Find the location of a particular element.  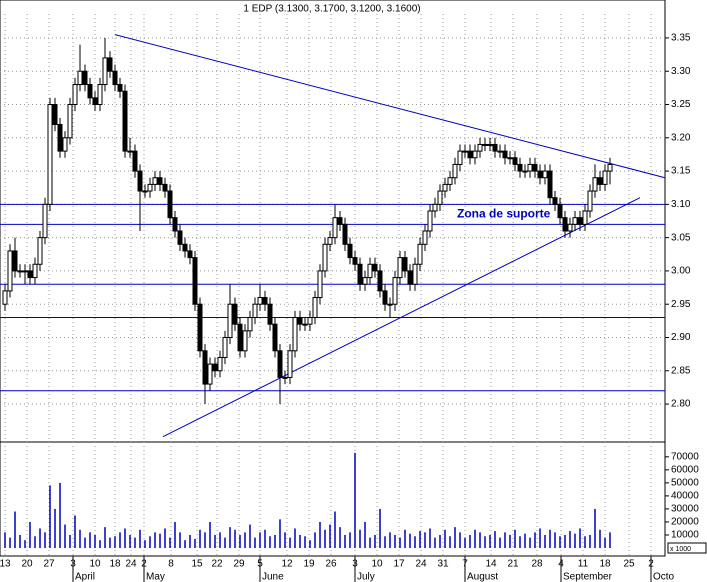

x-tick-label: 17 is located at coordinates (399, 564).